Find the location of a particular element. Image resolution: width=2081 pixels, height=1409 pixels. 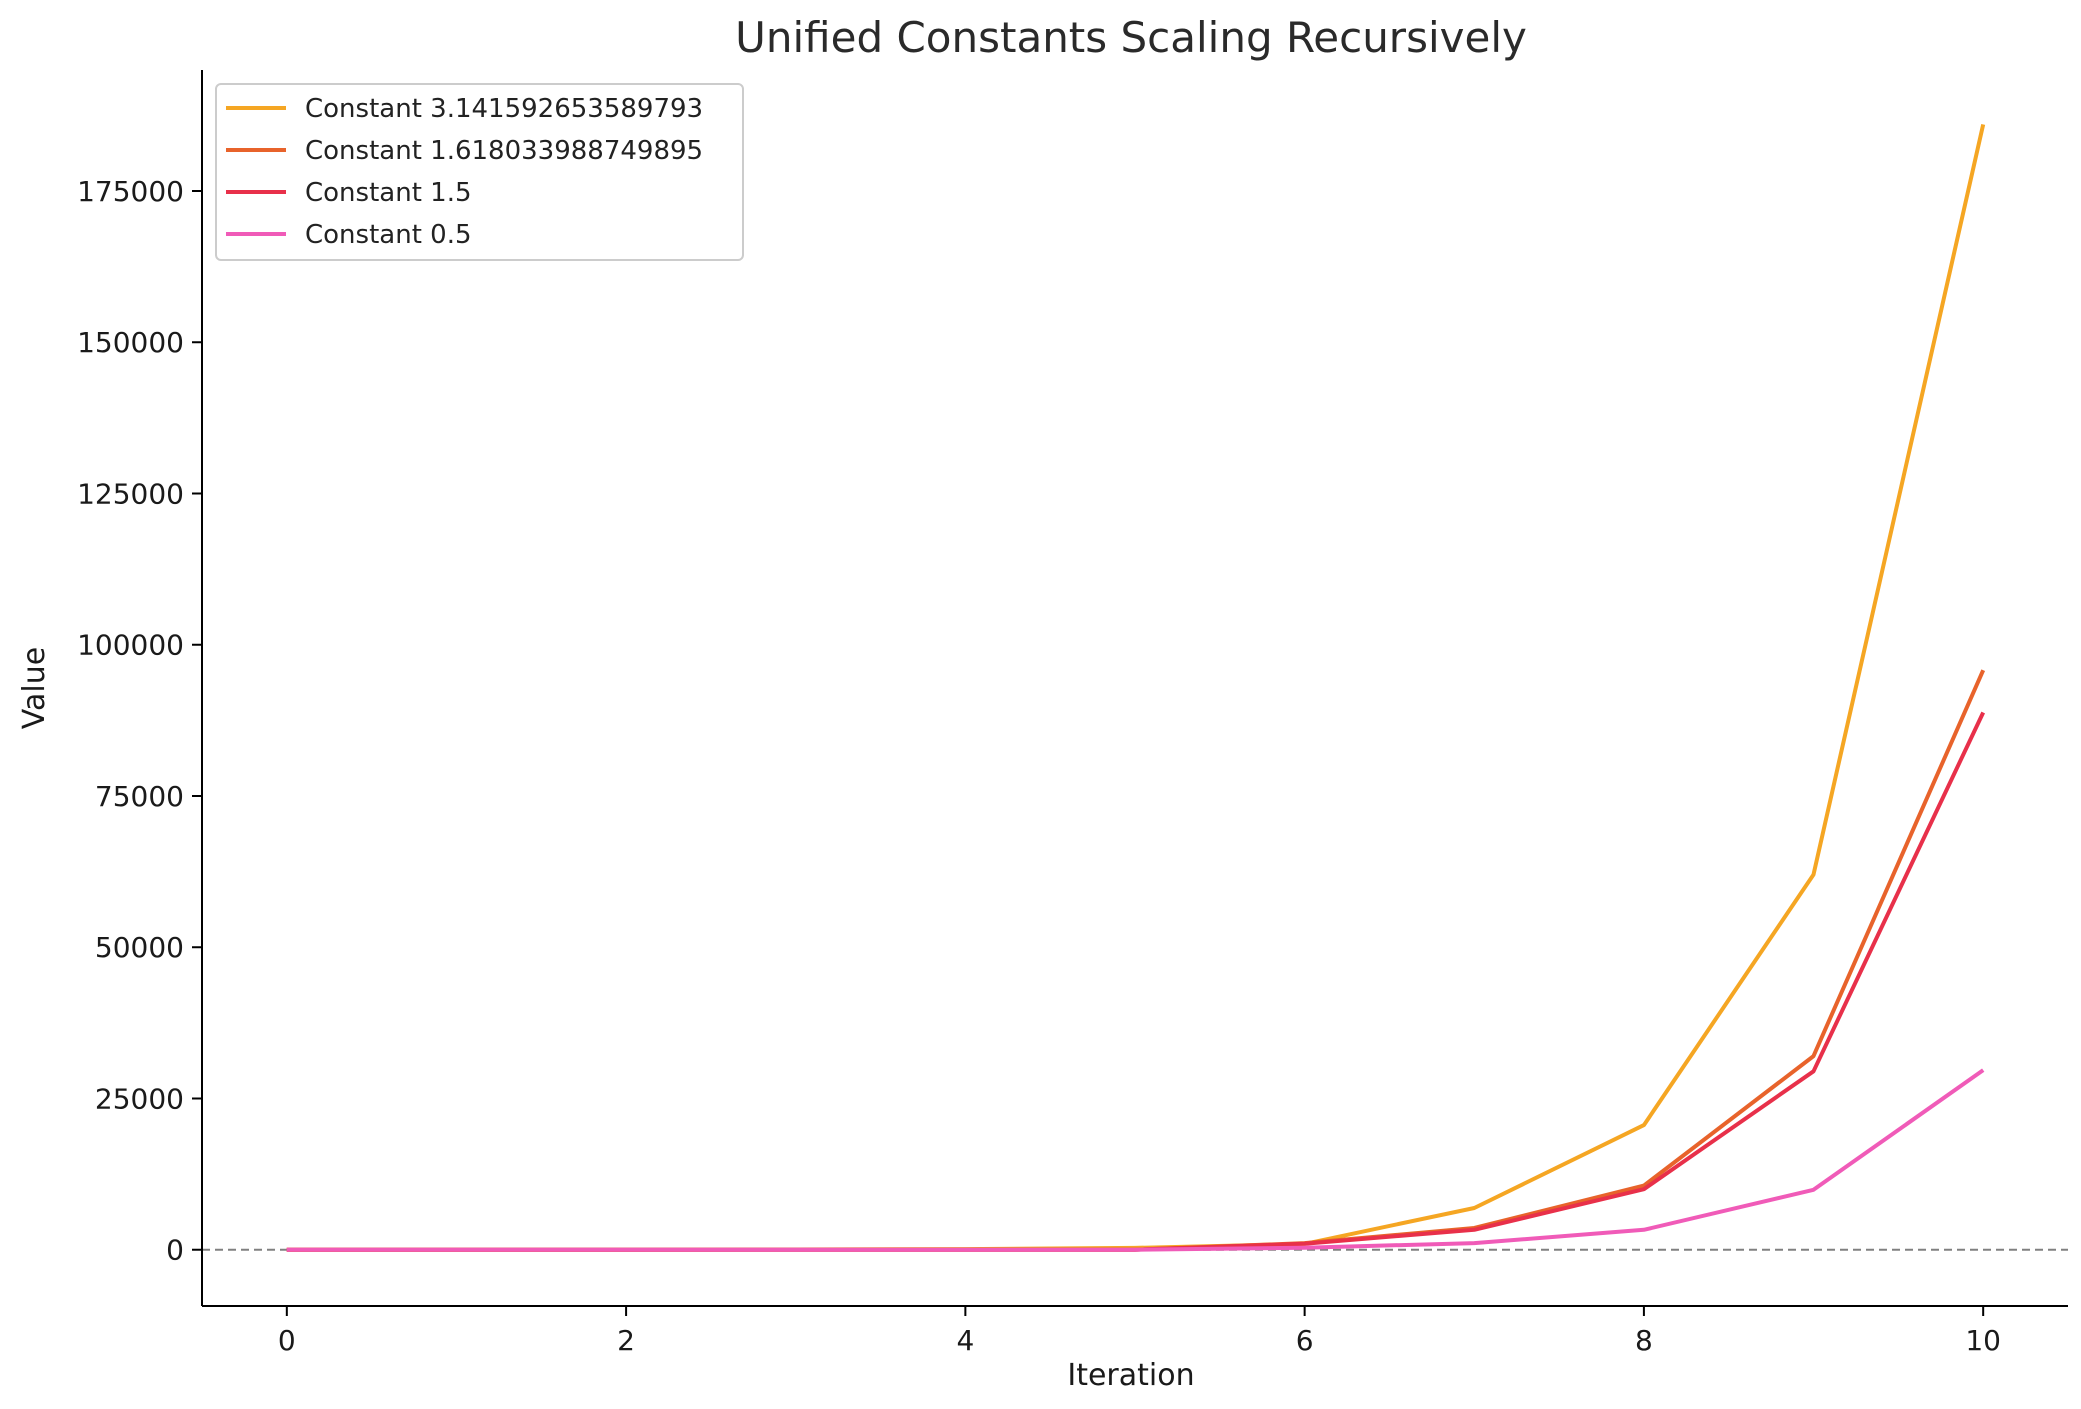

chart-title: Unified Constants Scaling Recursively is located at coordinates (1131, 37).